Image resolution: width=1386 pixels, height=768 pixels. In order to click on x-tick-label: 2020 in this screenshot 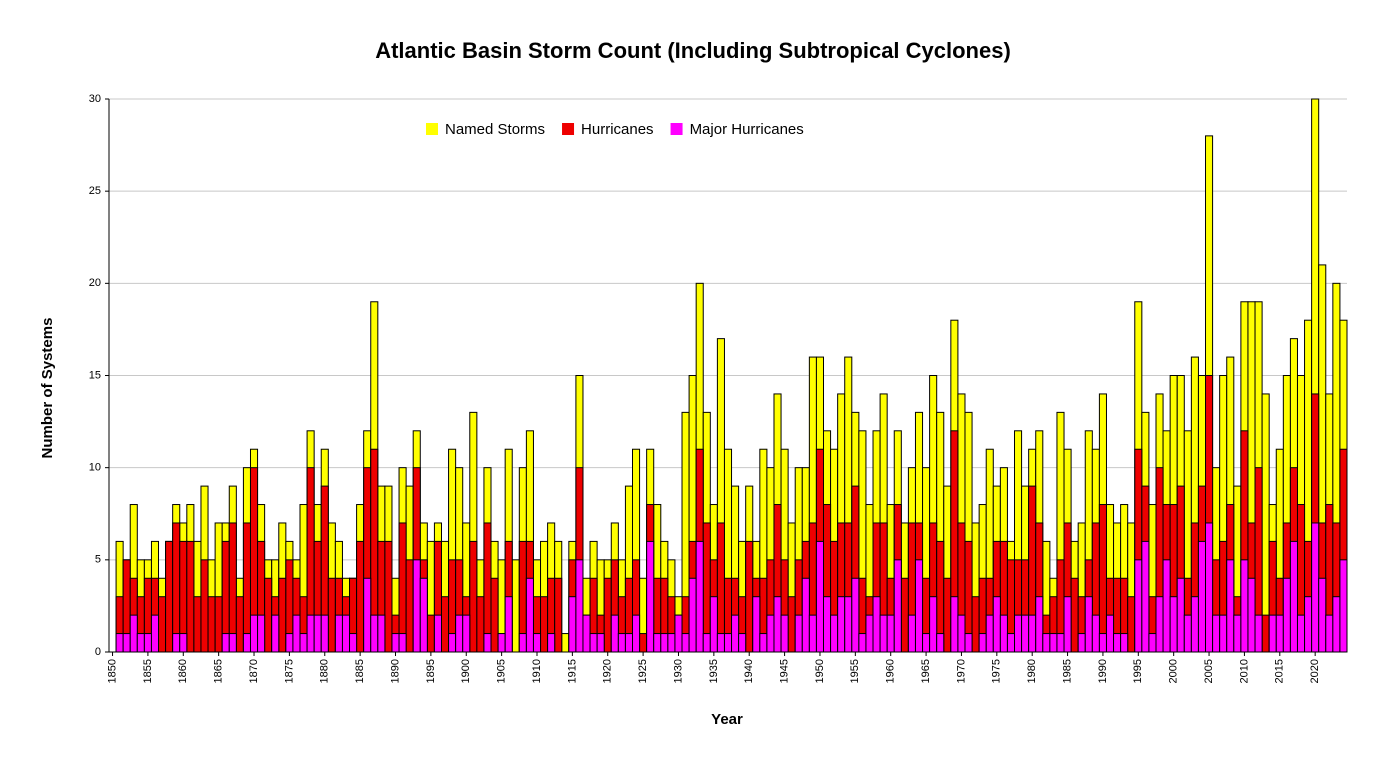, I will do `click(1315, 671)`.